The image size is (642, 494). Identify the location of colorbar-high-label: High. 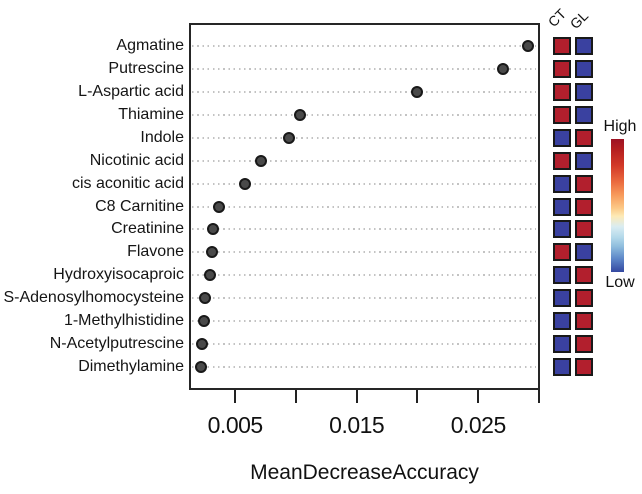
(620, 126).